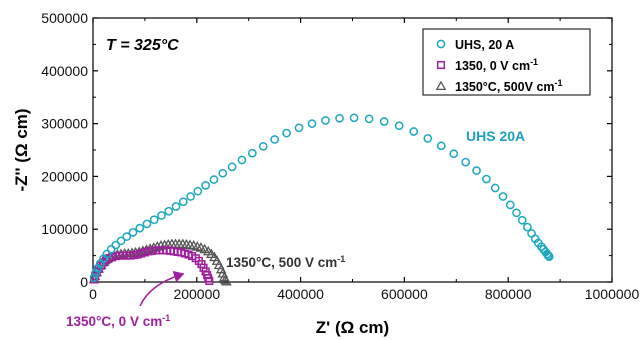  What do you see at coordinates (196, 294) in the screenshot?
I see `x-tick-label: 200000` at bounding box center [196, 294].